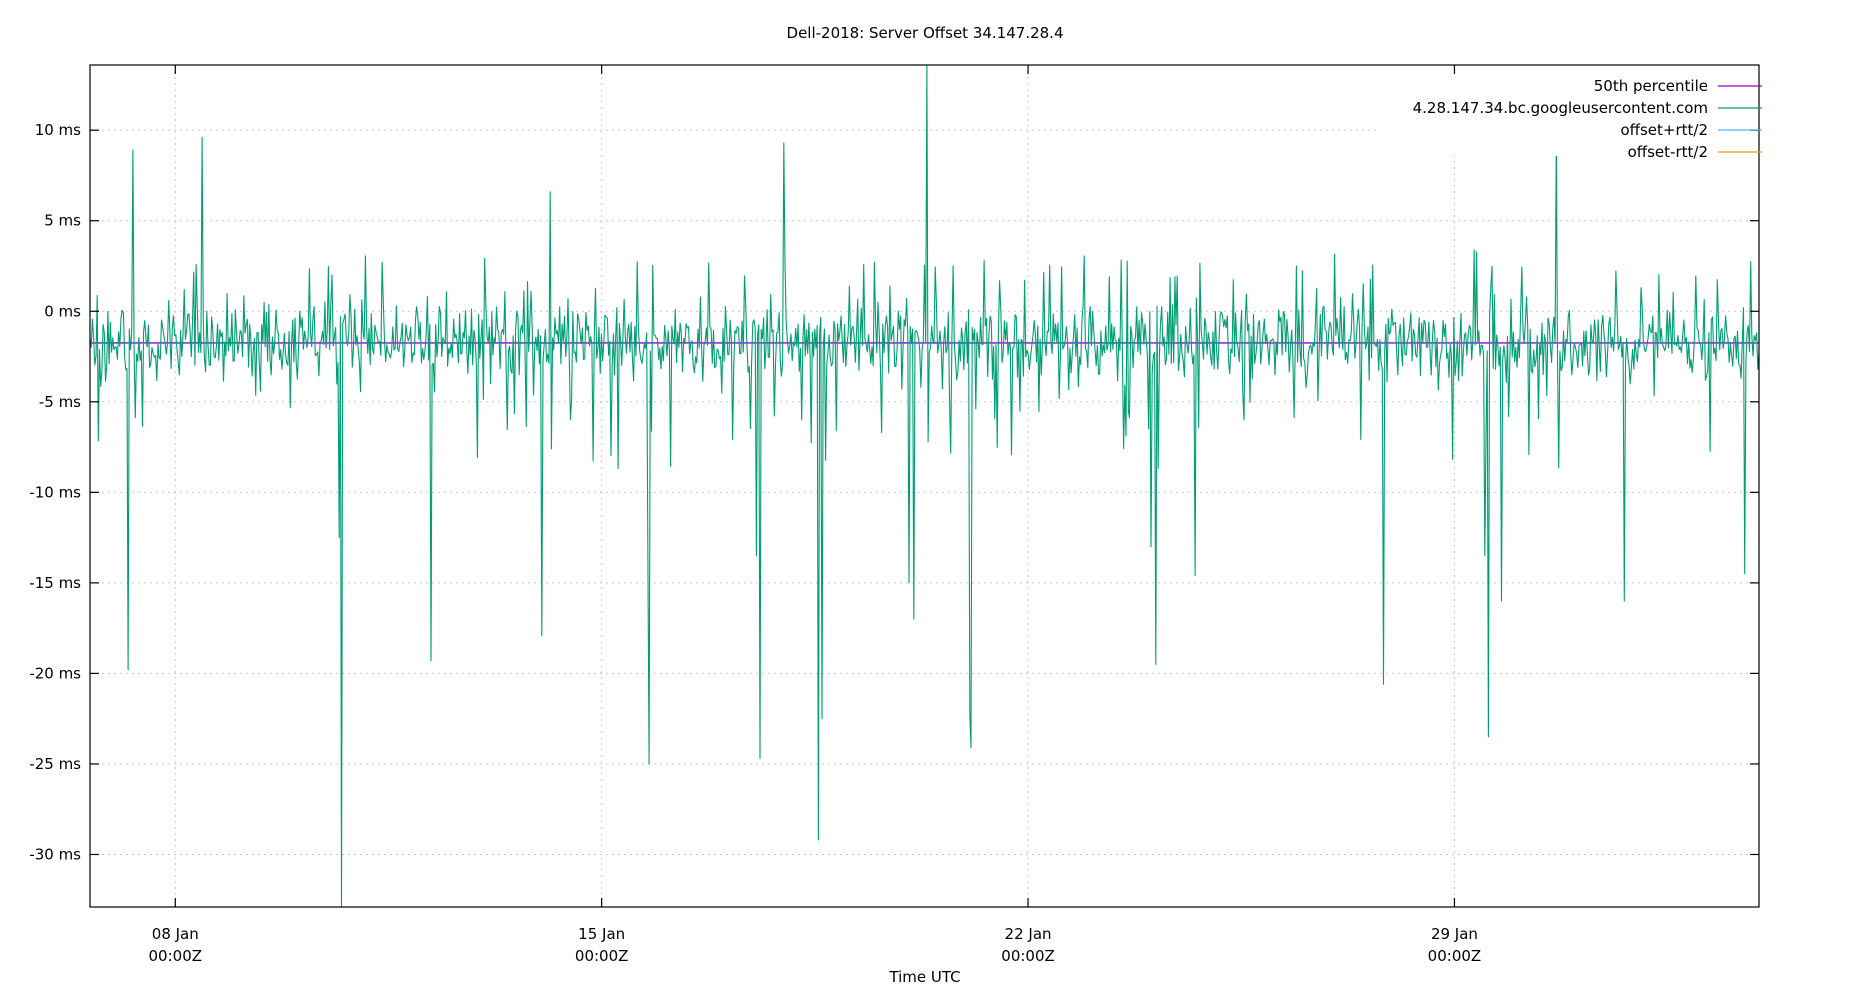  Describe the element at coordinates (62, 311) in the screenshot. I see `y-tick-label: 0 ms` at that location.